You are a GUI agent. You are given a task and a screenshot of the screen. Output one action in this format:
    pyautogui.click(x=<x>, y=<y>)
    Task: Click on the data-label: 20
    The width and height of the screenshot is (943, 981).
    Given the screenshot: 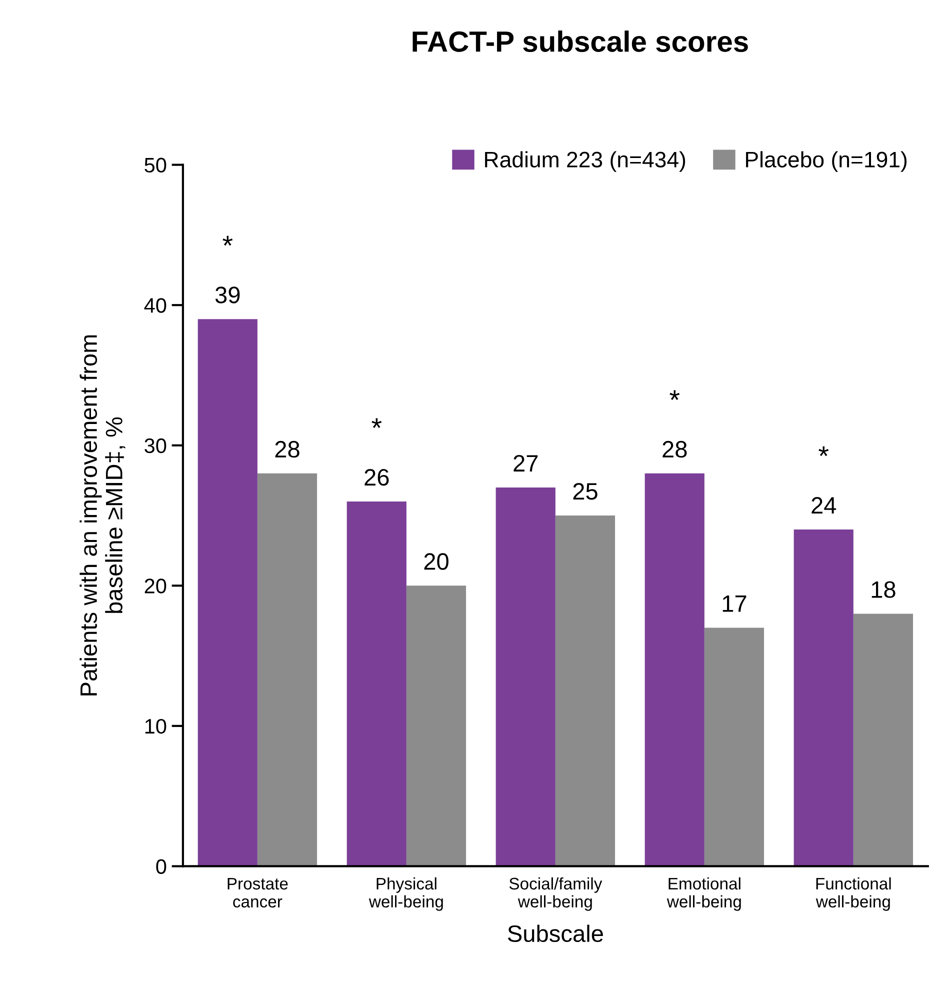 What is the action you would take?
    pyautogui.click(x=436, y=561)
    